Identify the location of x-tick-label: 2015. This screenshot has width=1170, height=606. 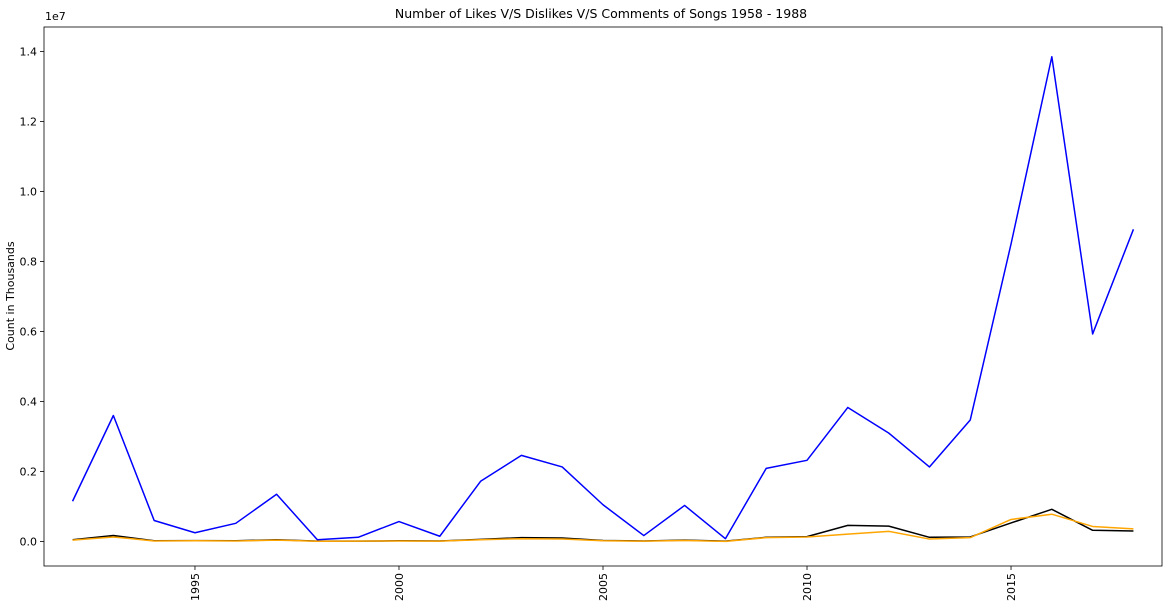
(1011, 587).